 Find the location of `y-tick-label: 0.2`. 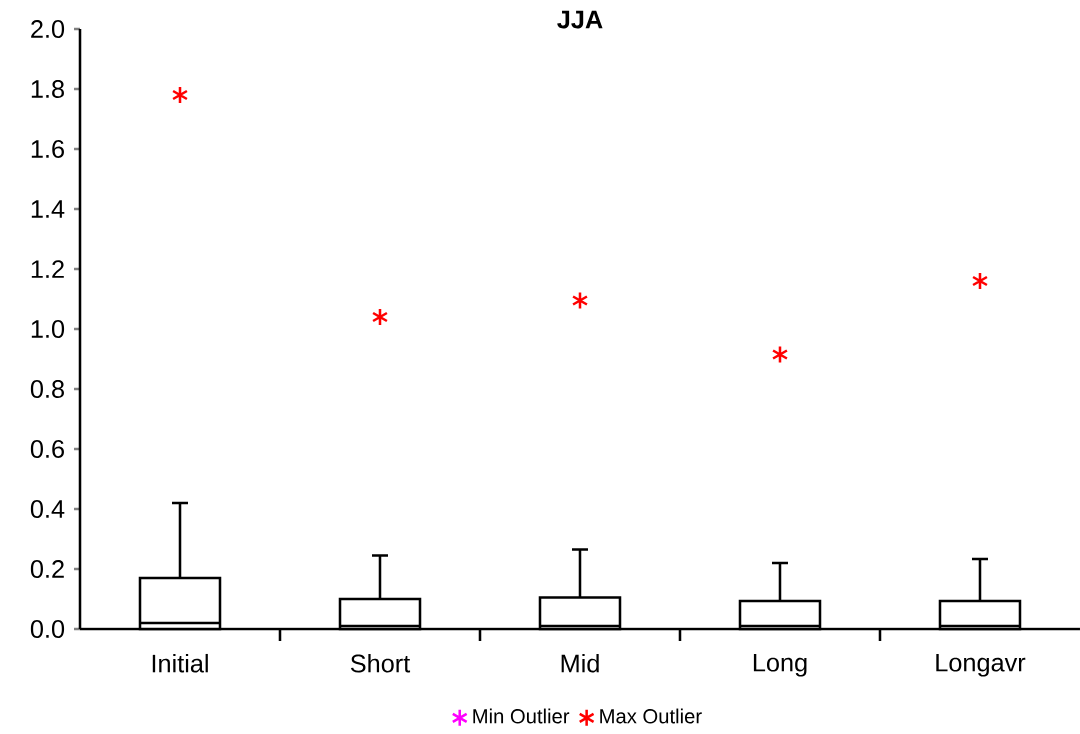

y-tick-label: 0.2 is located at coordinates (47, 569).